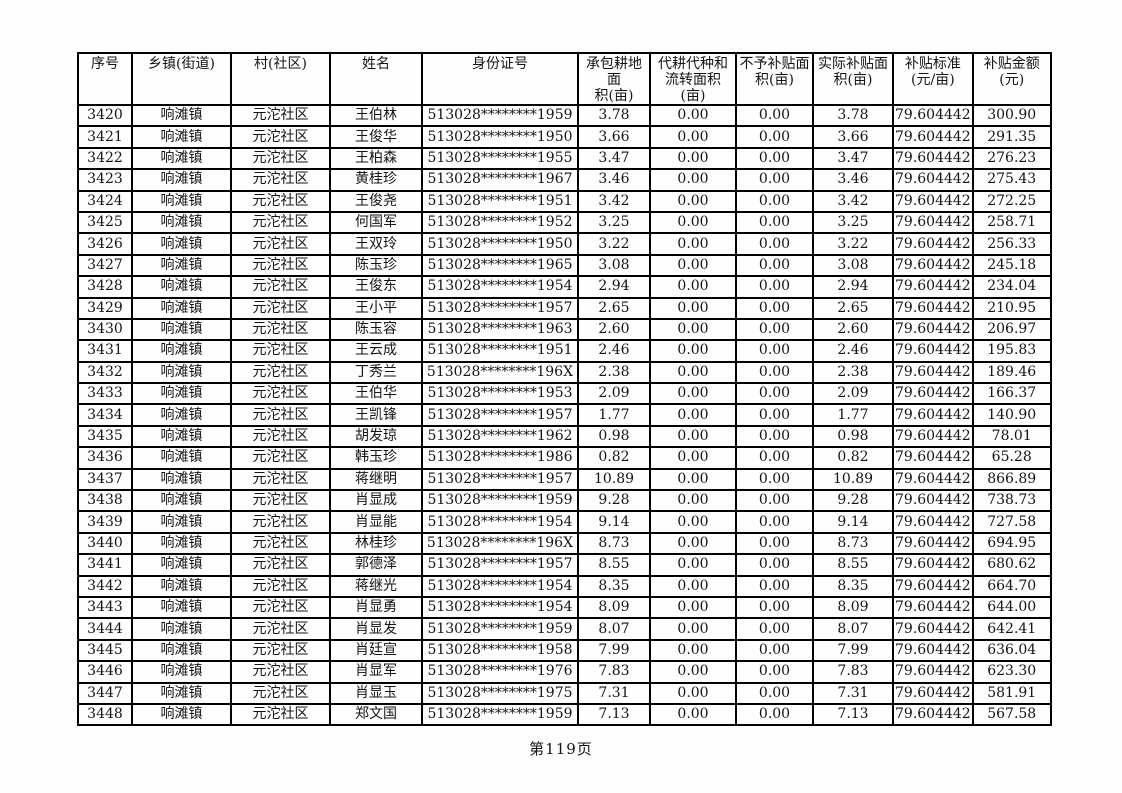 Image resolution: width=1122 pixels, height=793 pixels. Describe the element at coordinates (105, 308) in the screenshot. I see `table-cell: 3429` at that location.